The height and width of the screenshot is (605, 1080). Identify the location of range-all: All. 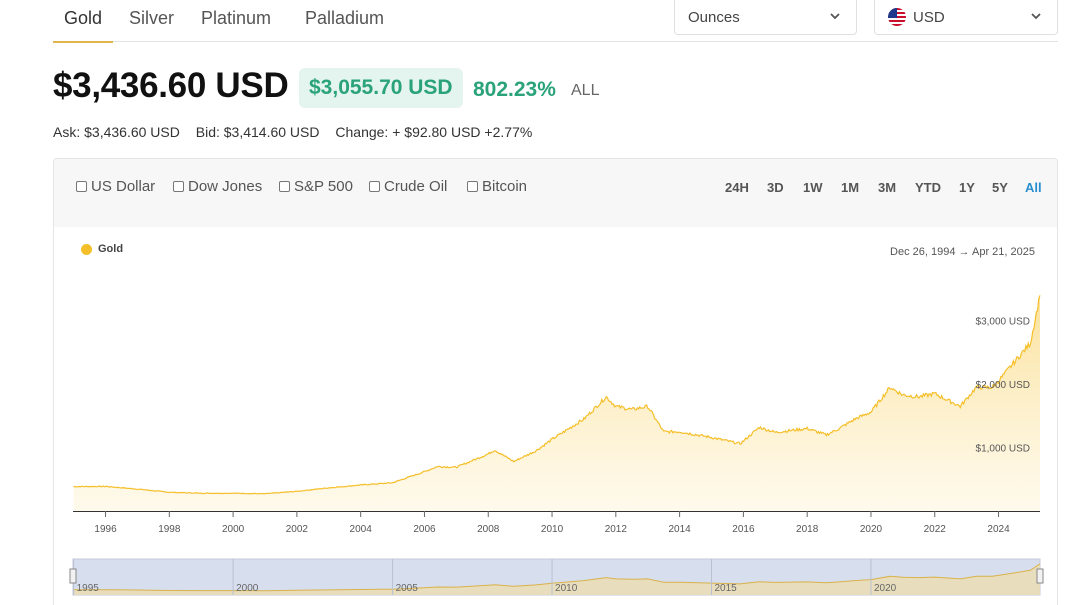
(1033, 187).